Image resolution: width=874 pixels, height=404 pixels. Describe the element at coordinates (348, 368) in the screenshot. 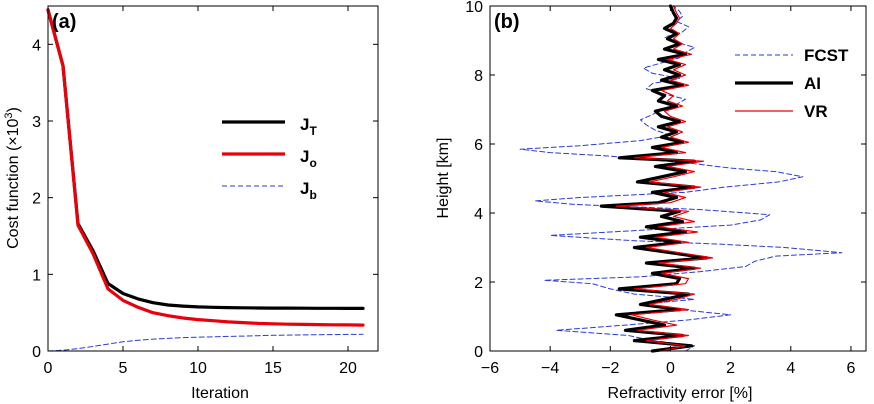

I see `panel-a-xtick-label: 20` at that location.